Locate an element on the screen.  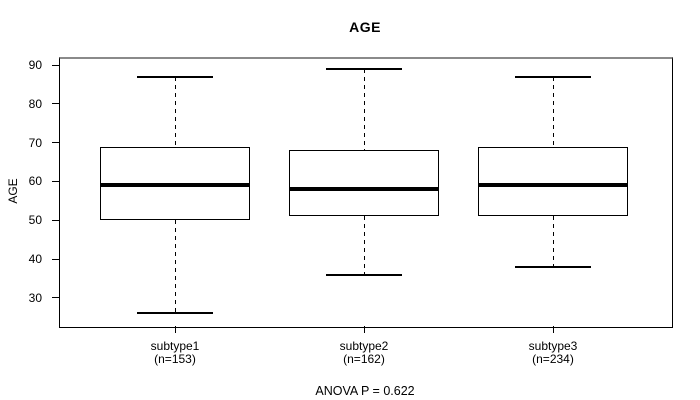
anova-annotation: ANOVA P = 0.622 is located at coordinates (365, 391).